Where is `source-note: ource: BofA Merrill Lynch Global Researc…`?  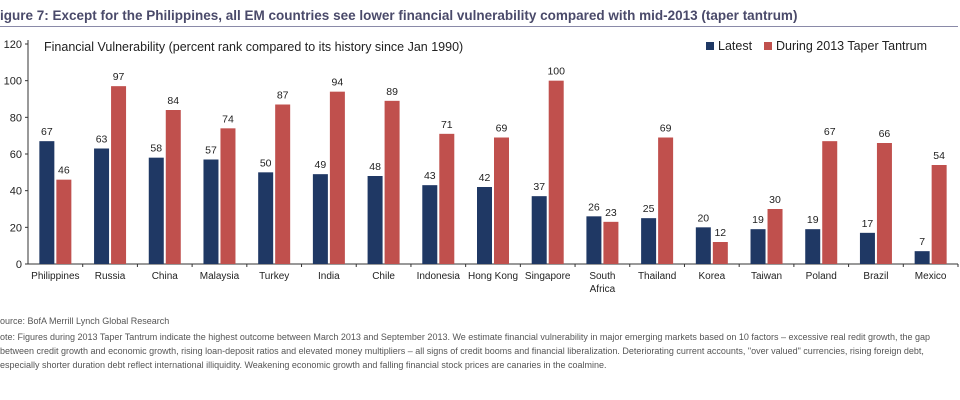
source-note: ource: BofA Merrill Lynch Global Researc… is located at coordinates (85, 321).